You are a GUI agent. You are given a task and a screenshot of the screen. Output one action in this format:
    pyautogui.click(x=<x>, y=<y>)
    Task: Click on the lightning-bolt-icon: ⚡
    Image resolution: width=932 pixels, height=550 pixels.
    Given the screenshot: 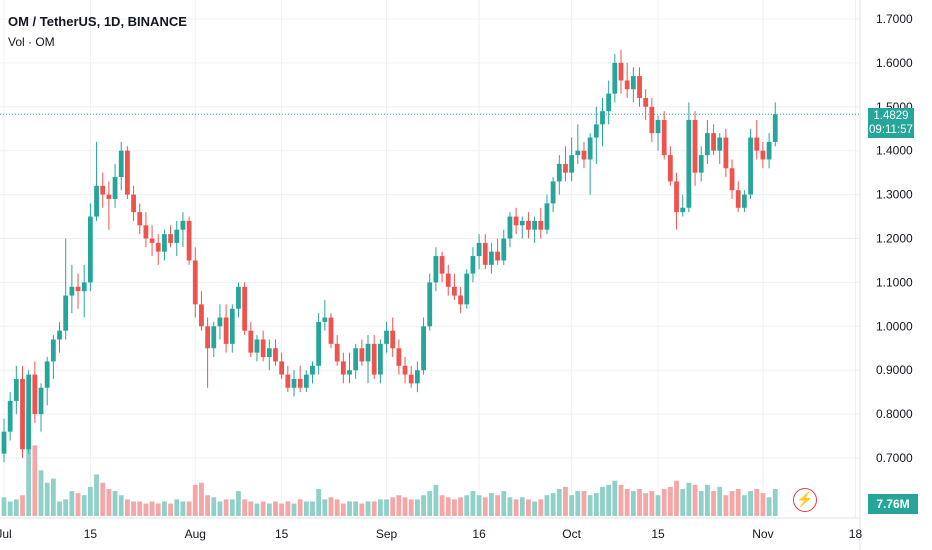 What is the action you would take?
    pyautogui.click(x=805, y=500)
    